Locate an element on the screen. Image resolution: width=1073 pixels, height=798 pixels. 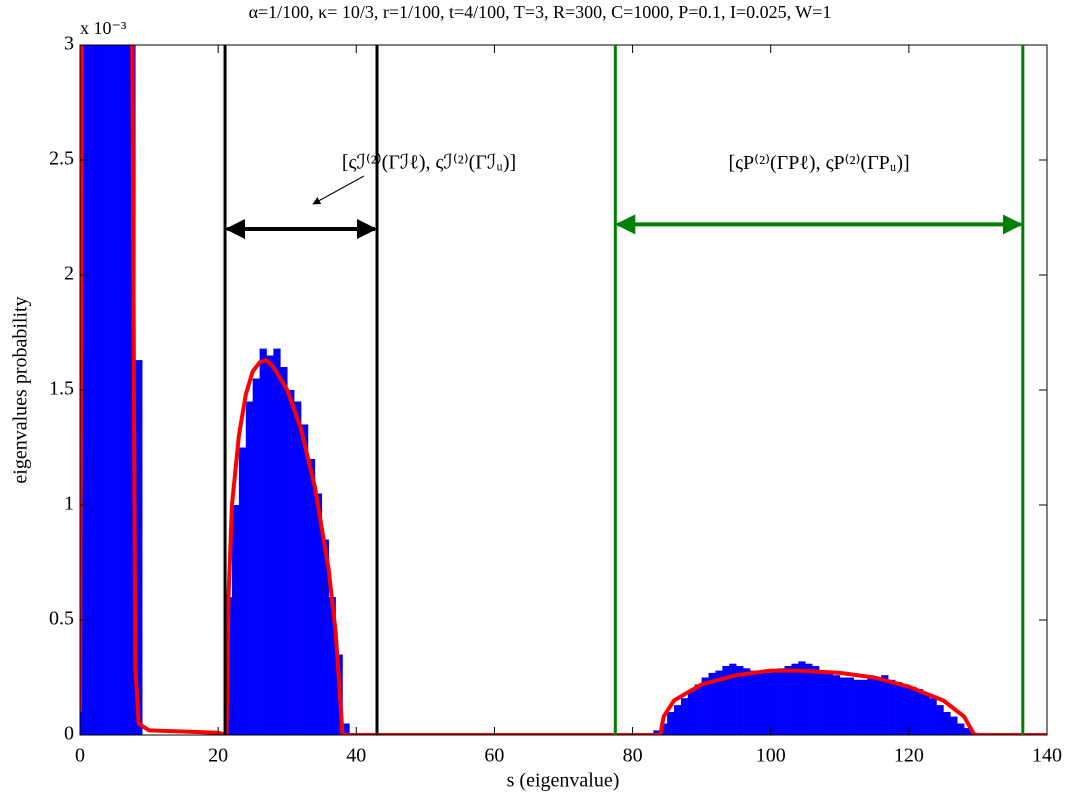
x-tick-label: 100 is located at coordinates (771, 756).